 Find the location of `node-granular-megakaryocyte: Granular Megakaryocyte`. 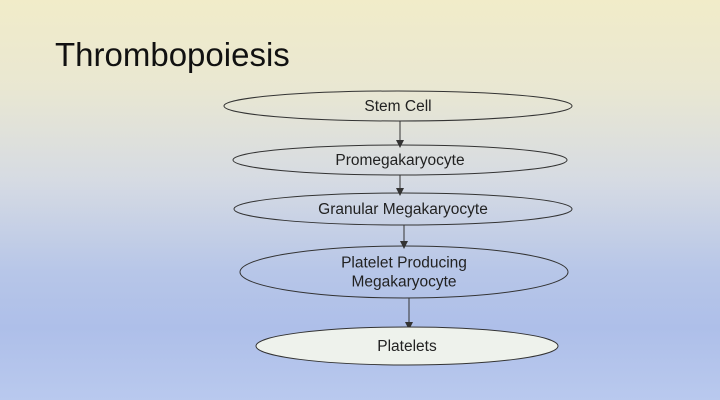

node-granular-megakaryocyte: Granular Megakaryocyte is located at coordinates (403, 209).